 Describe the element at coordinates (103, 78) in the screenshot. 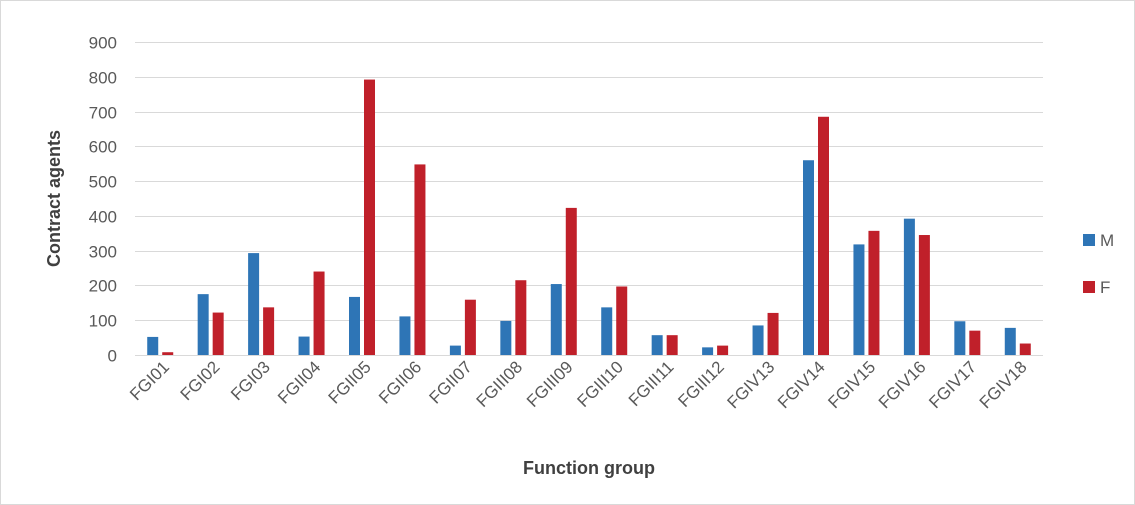

I see `y-tick-label: 800` at that location.